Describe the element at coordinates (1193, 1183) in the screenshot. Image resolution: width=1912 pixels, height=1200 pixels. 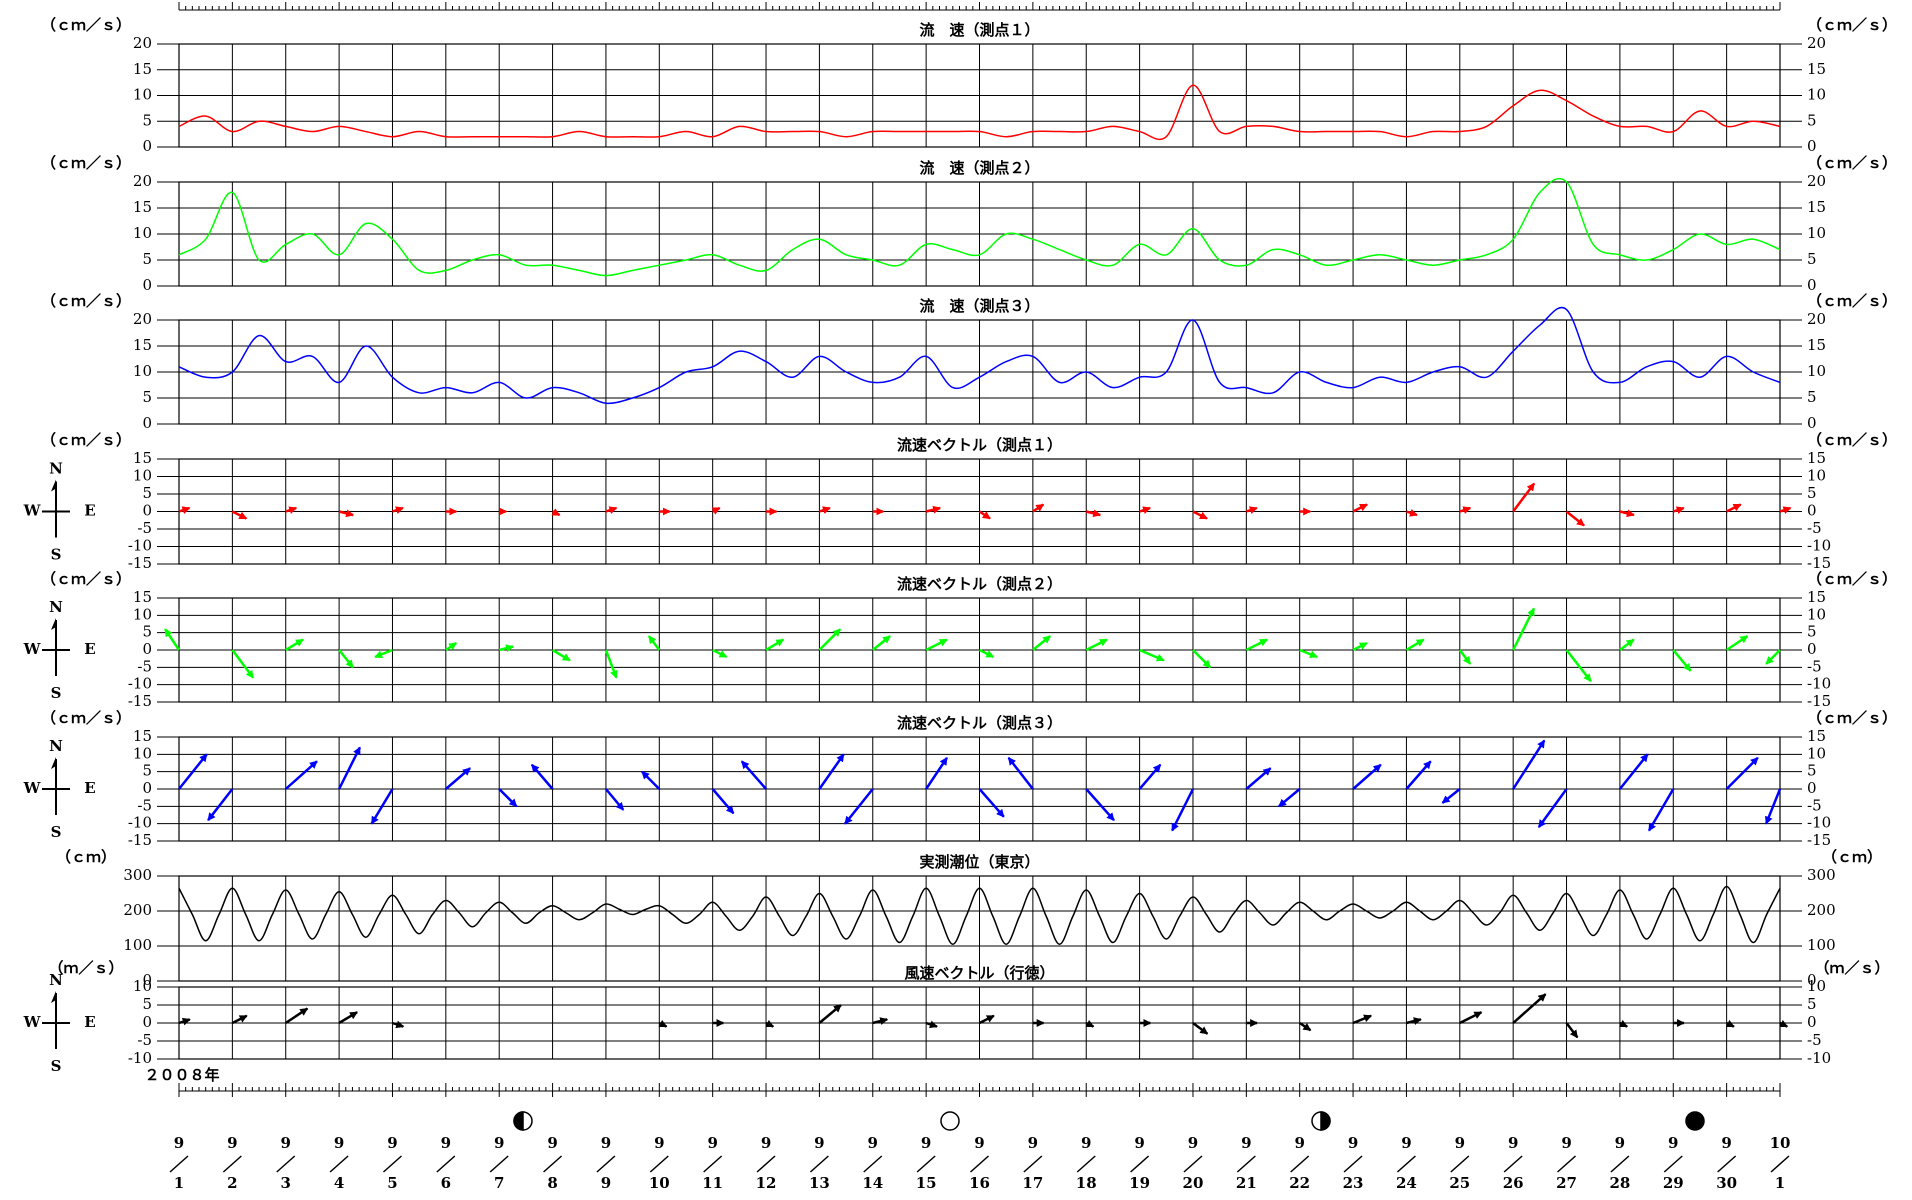
I see `date-day: 20` at that location.